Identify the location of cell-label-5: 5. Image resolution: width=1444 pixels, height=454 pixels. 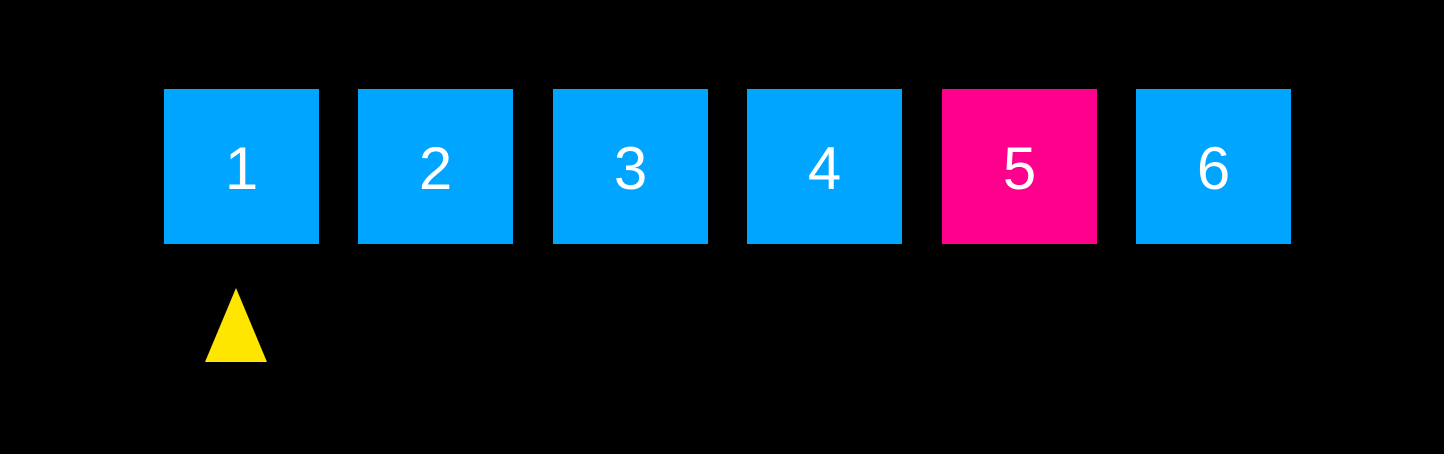
(1019, 168).